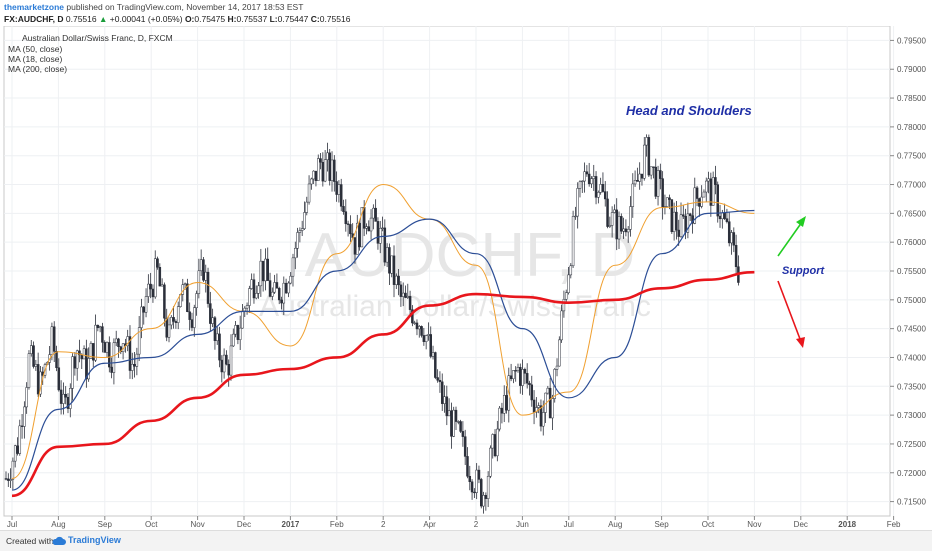 The height and width of the screenshot is (551, 932). I want to click on legend-ma200: MA (200, close), so click(37, 69).